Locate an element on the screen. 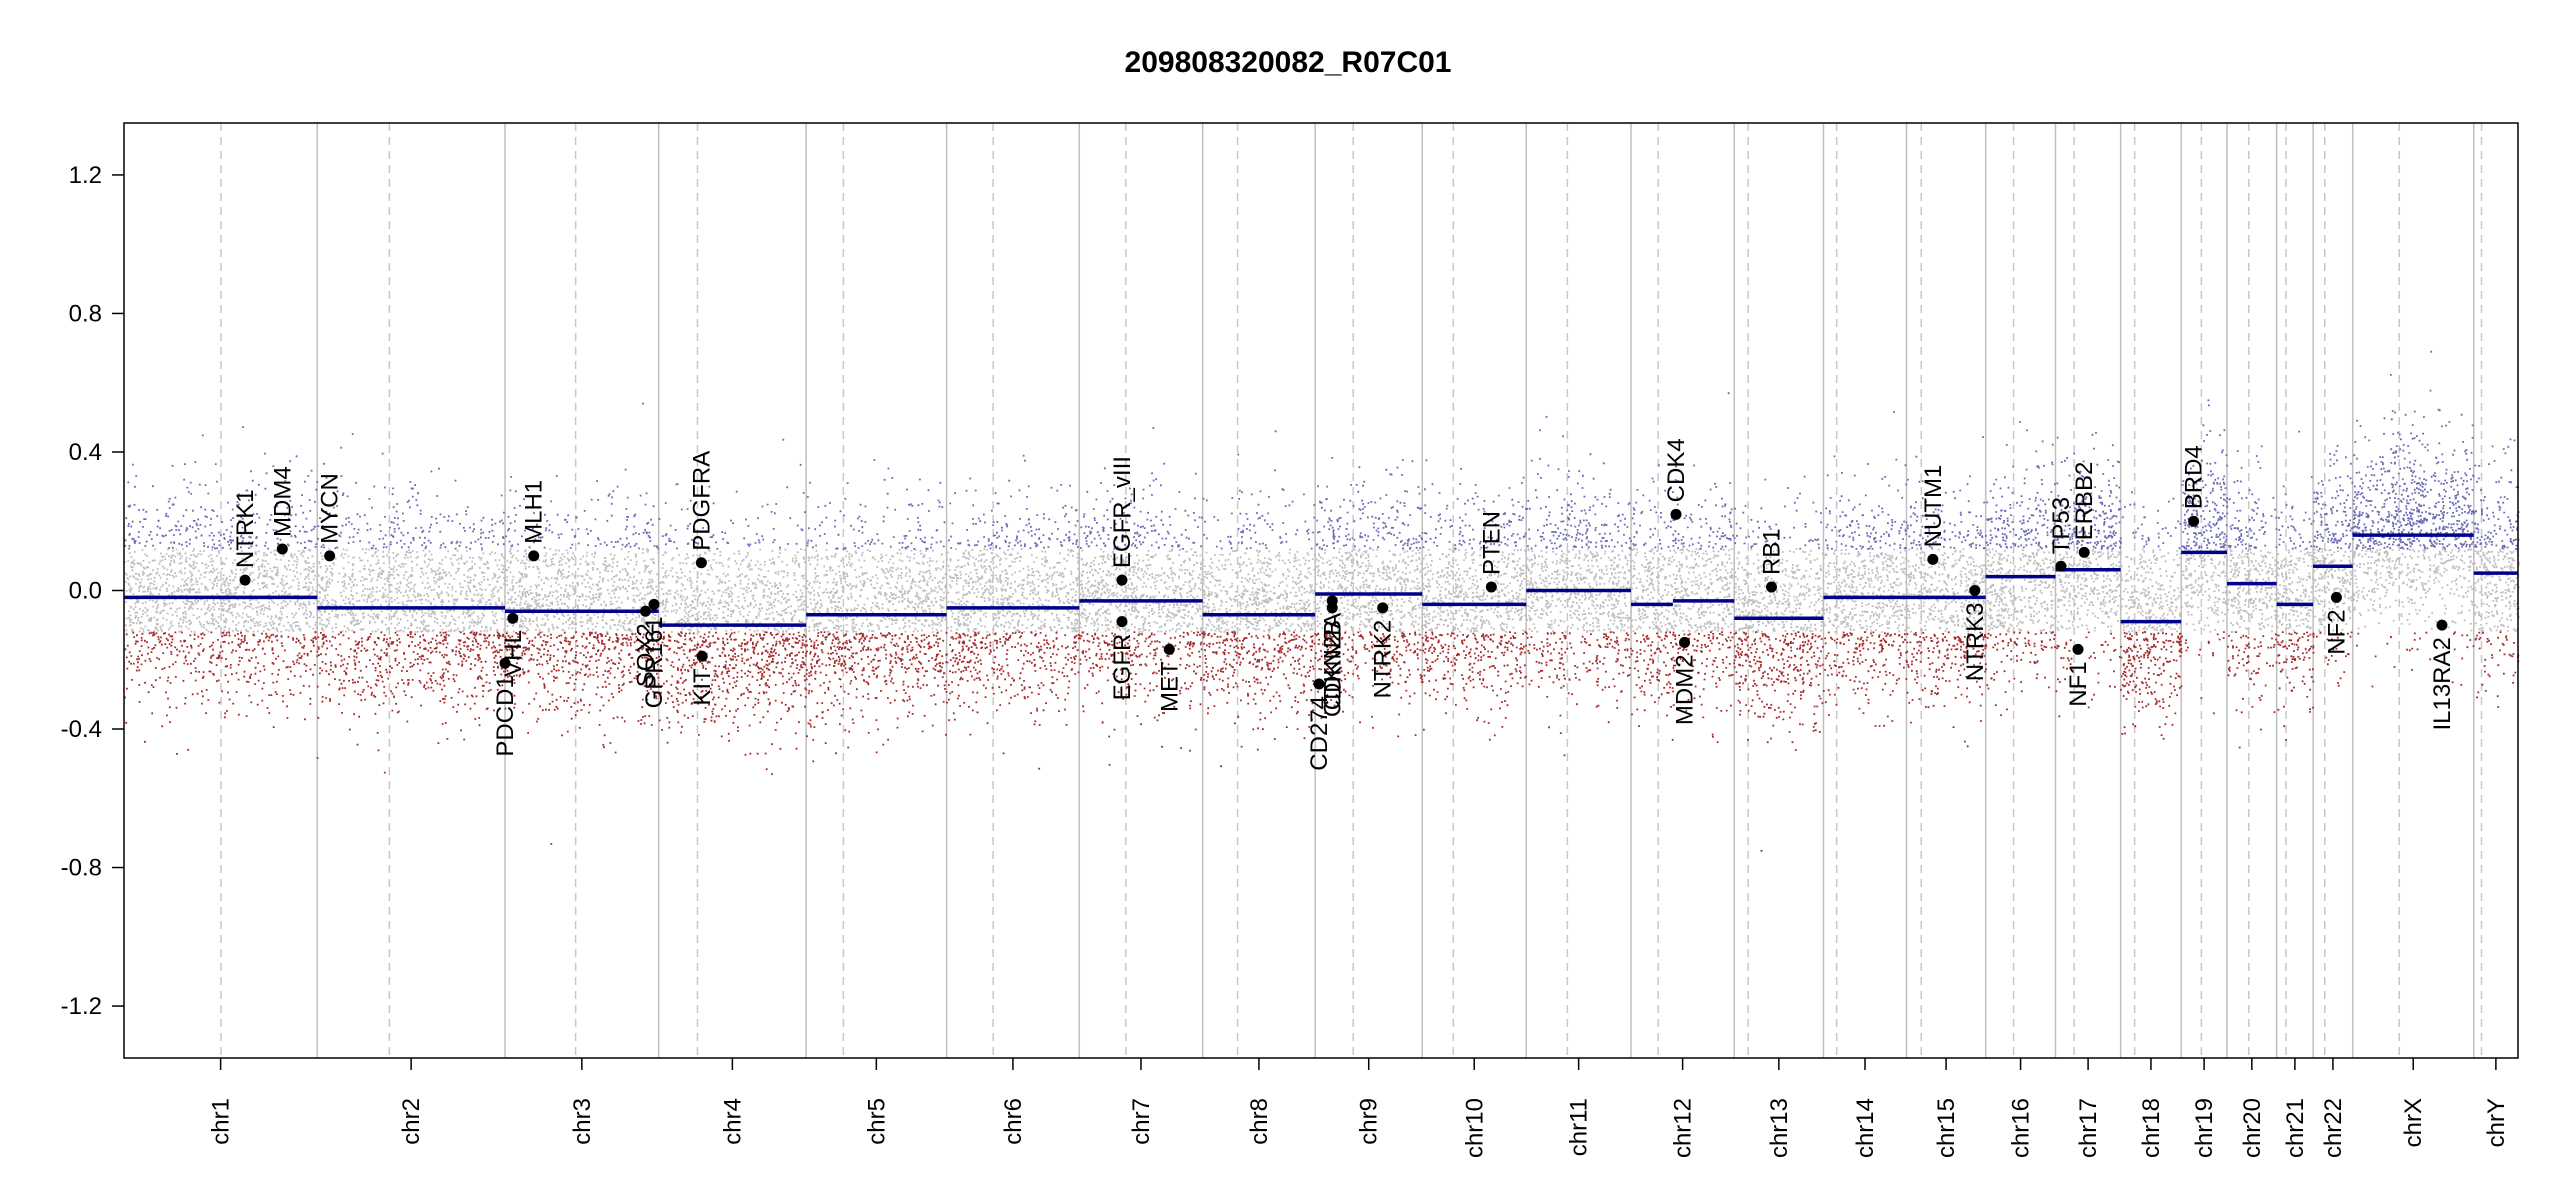 This screenshot has height=1200, width=2550. gene-label: PDCD1 is located at coordinates (505, 715).